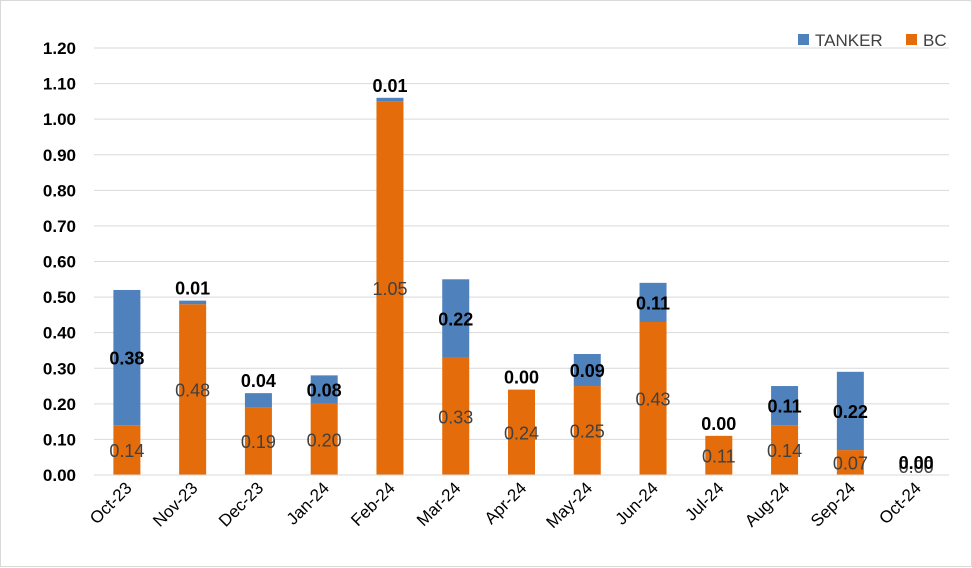  Describe the element at coordinates (637, 503) in the screenshot. I see `x-tick-label: Jun-24` at that location.